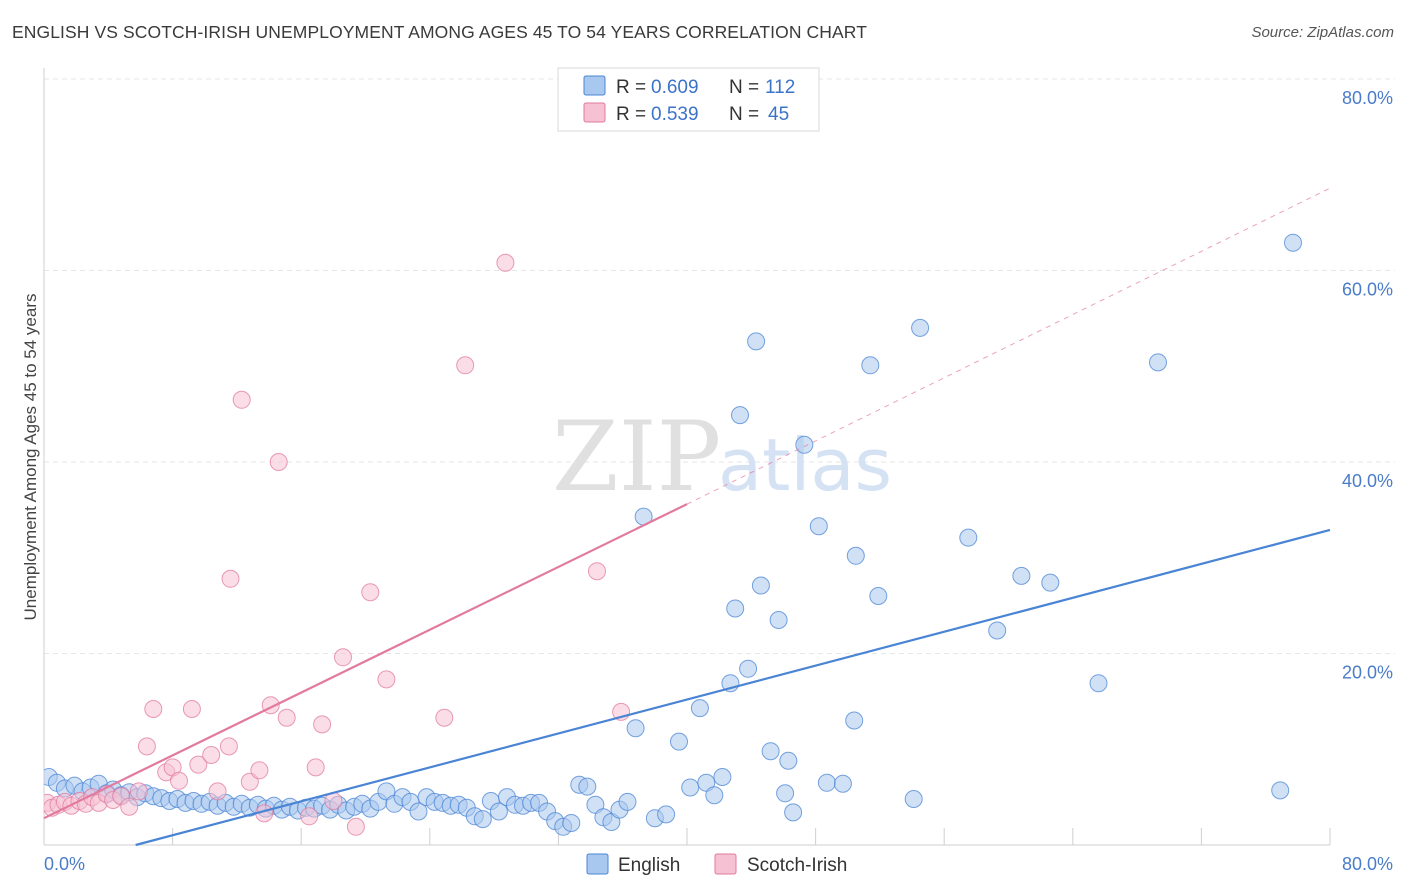 The width and height of the screenshot is (1406, 892). I want to click on x-tick-labels: 0.0% 80.0%, so click(718, 864).